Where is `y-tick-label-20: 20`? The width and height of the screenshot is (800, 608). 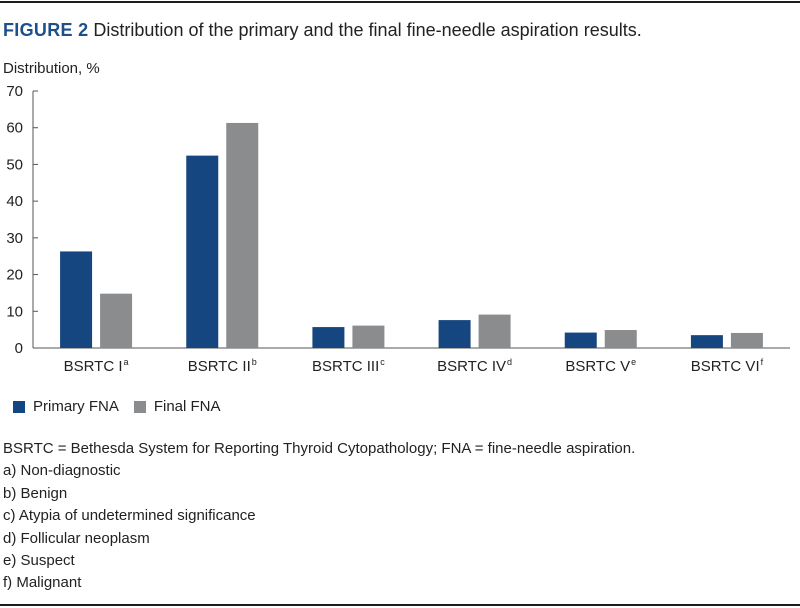 y-tick-label-20: 20 is located at coordinates (14, 275).